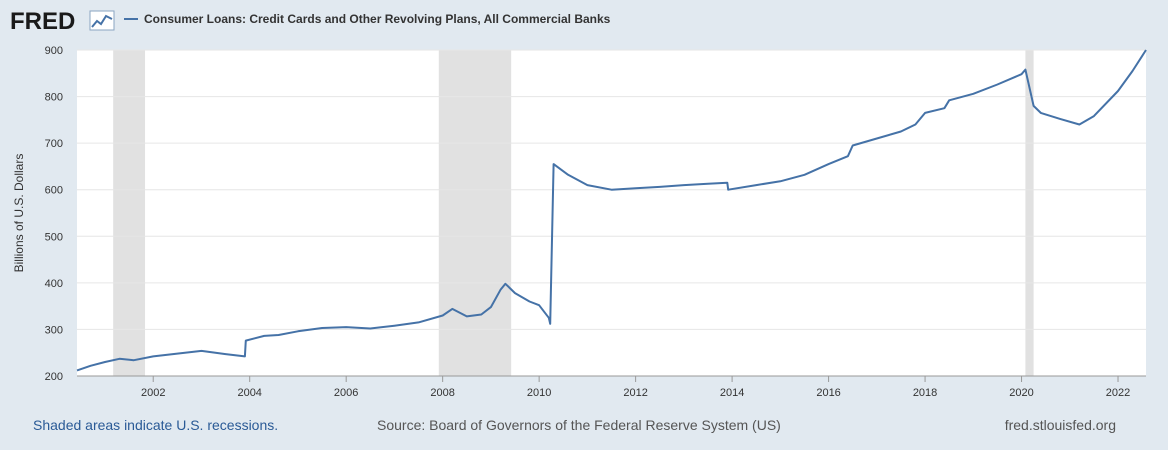  What do you see at coordinates (346, 393) in the screenshot?
I see `x-tick-label: 2006` at bounding box center [346, 393].